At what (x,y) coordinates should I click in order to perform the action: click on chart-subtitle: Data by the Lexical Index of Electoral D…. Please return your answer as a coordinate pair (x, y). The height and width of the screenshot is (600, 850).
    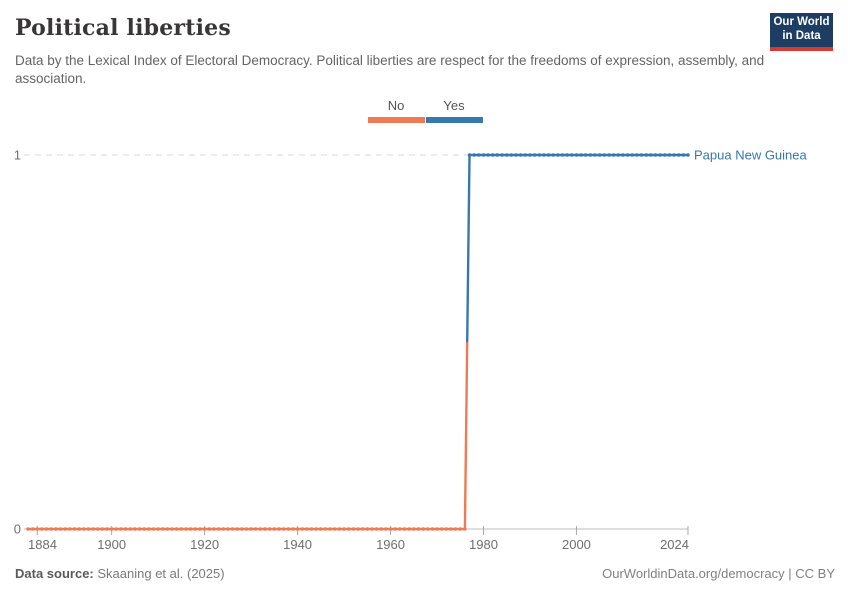
    Looking at the image, I should click on (390, 69).